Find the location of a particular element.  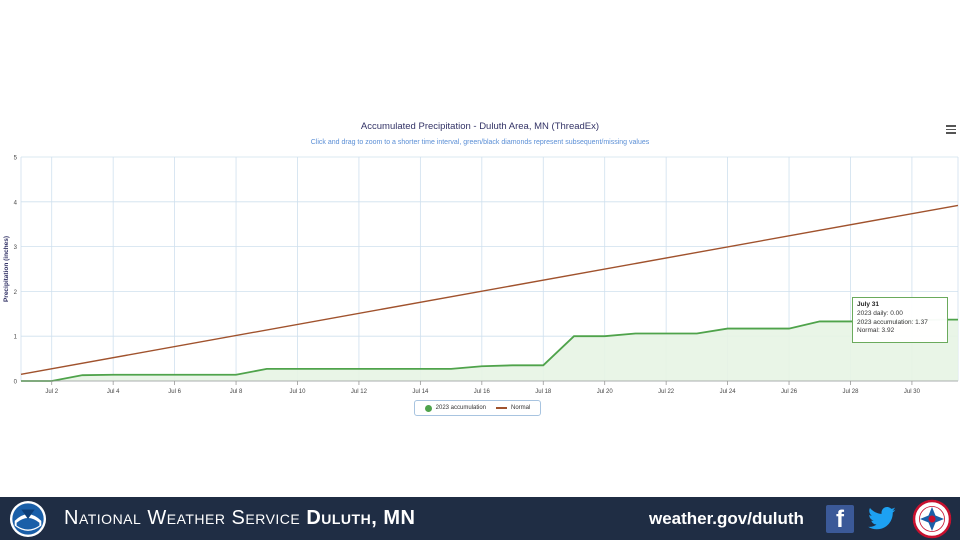

x-tick-label: Jul 6 is located at coordinates (174, 392).